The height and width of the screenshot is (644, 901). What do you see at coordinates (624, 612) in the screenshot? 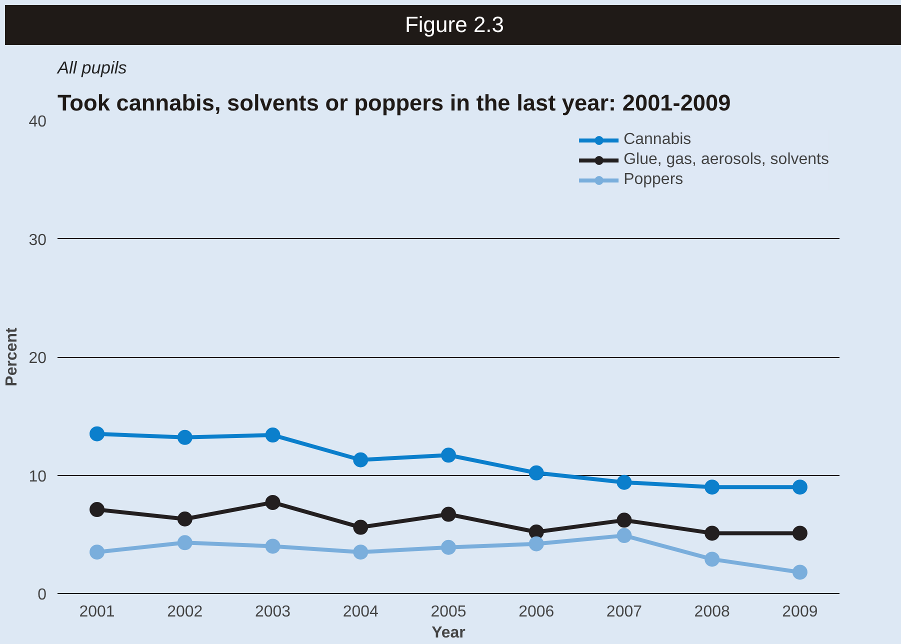
I see `x-tick-label: 2007` at bounding box center [624, 612].